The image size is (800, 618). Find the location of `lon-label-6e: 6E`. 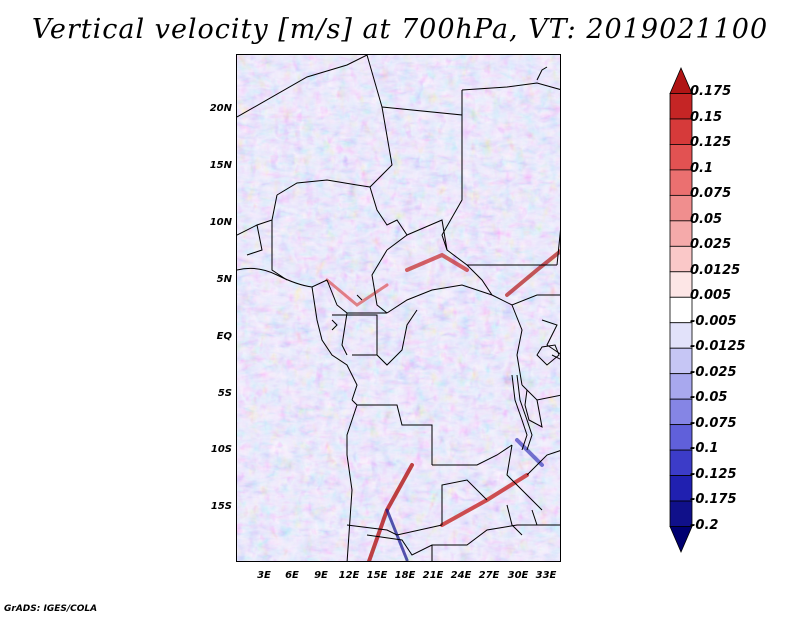

lon-label-6e: 6E is located at coordinates (292, 575).